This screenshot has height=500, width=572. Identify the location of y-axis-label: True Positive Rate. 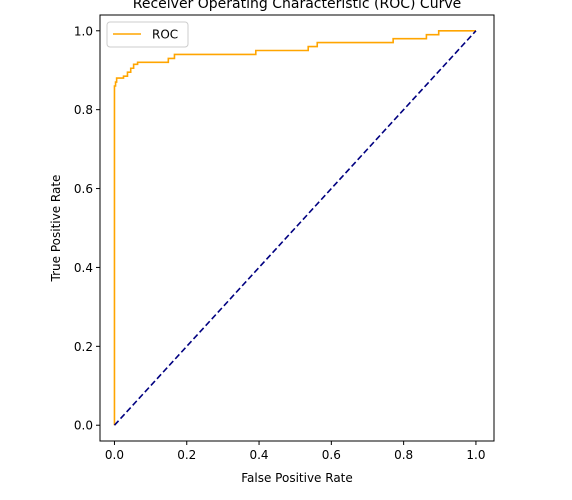
(56, 229).